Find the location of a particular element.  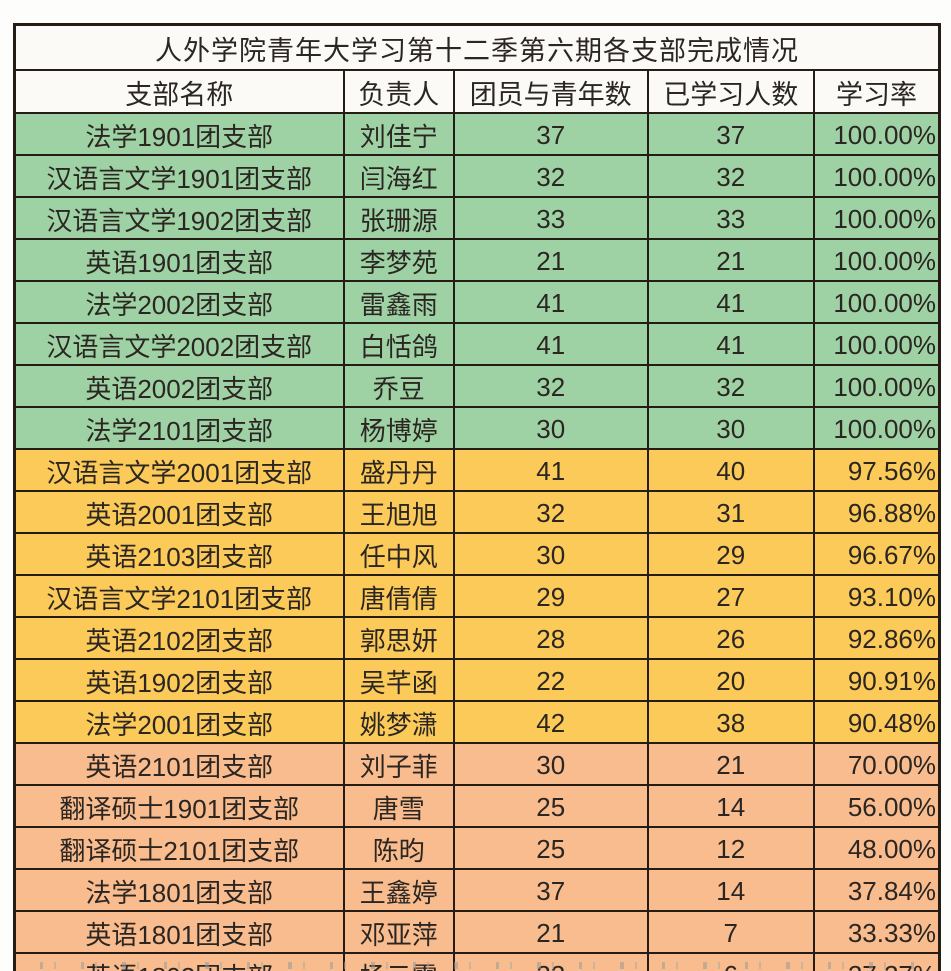

branch-name-cell: 法学2001团支部 is located at coordinates (179, 722).